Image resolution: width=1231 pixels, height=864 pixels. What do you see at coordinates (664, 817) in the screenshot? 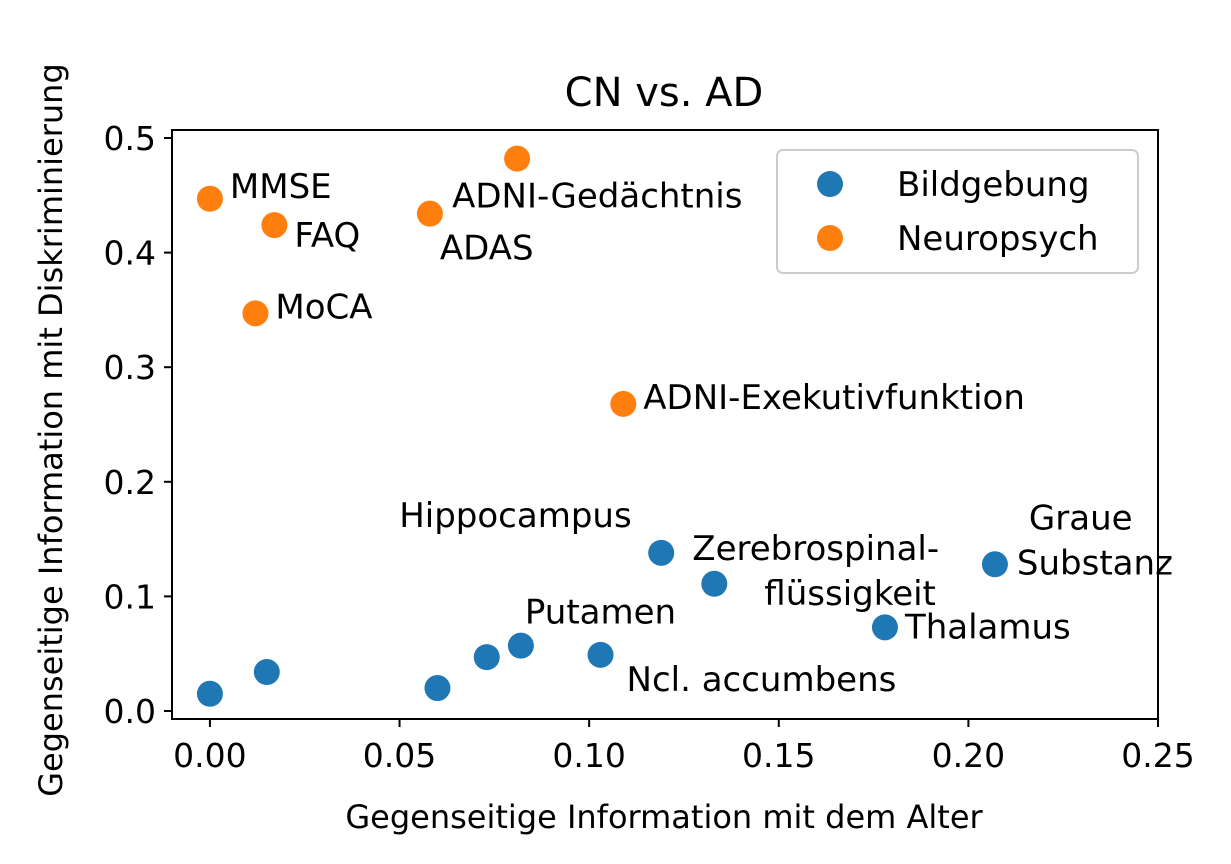
I see `x-axis-label: Gegenseitige Information mit dem Alter` at bounding box center [664, 817].